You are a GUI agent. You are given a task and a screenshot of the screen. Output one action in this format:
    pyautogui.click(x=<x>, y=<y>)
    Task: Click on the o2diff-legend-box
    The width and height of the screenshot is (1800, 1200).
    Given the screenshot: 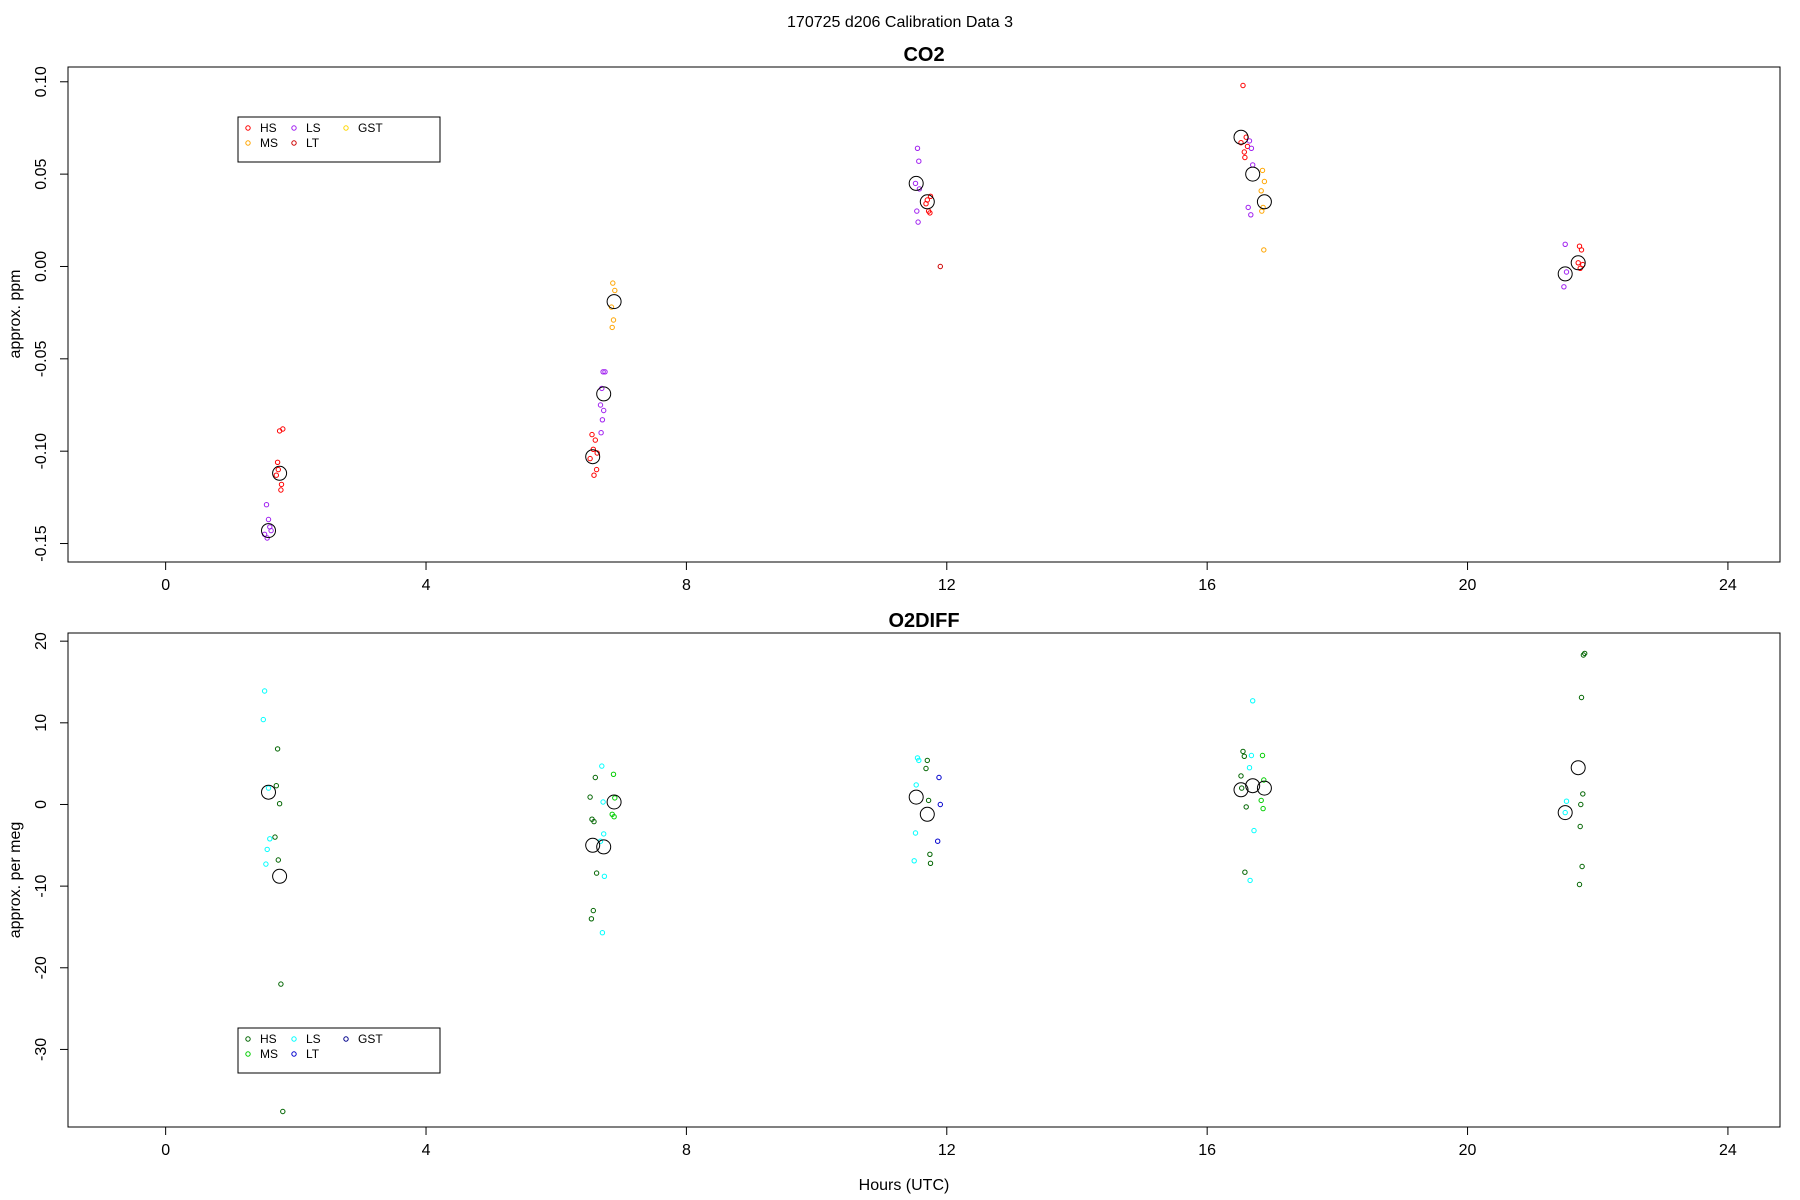 What is the action you would take?
    pyautogui.click(x=339, y=1050)
    